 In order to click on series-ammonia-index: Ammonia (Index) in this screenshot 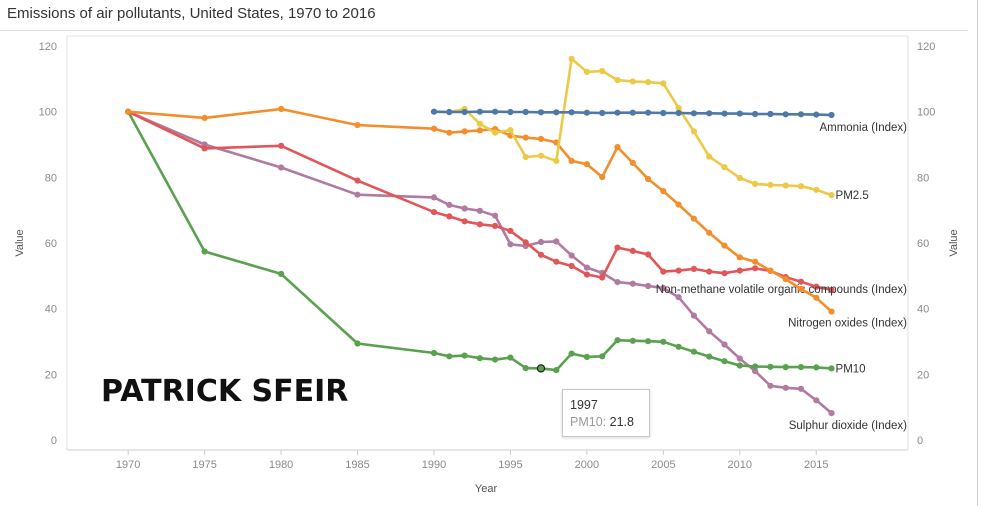, I will do `click(668, 121)`.